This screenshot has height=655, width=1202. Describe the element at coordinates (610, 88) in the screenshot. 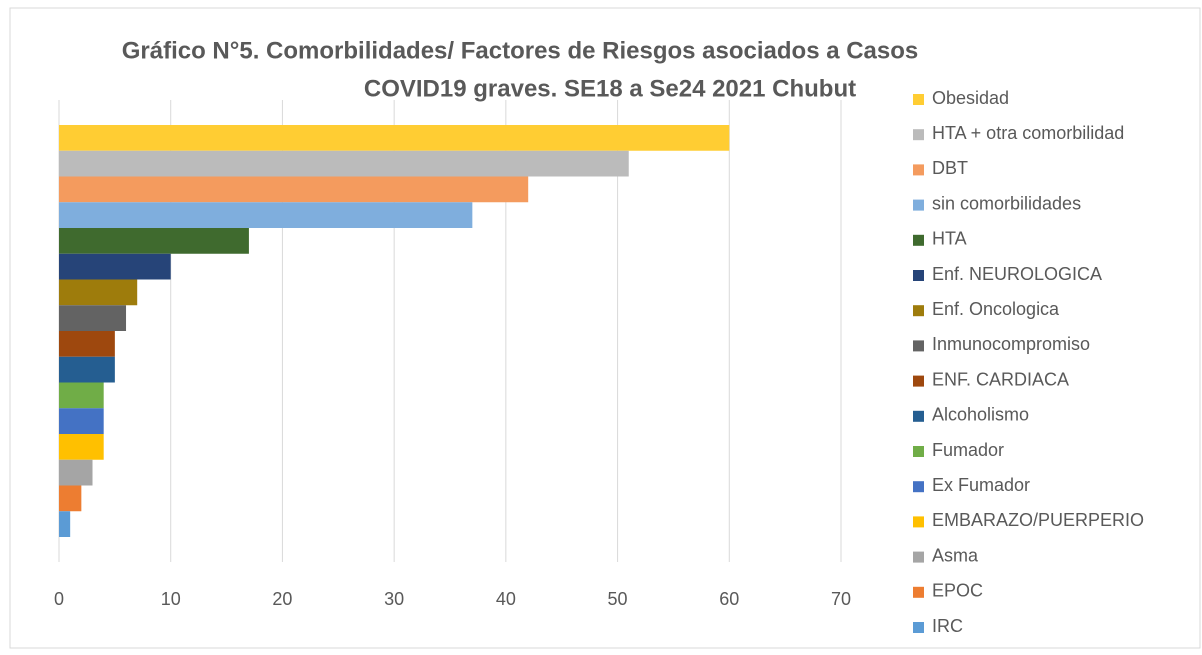

I see `chart-title: COVID19 graves. SE18 a Se24 2021 Chubut` at that location.